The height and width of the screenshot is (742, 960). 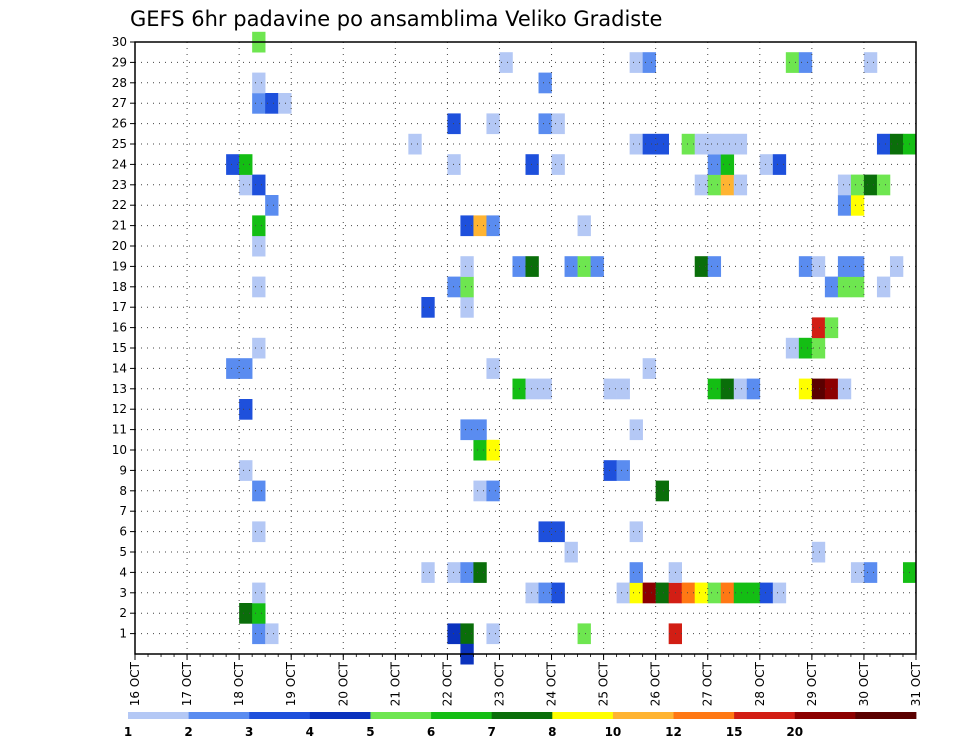 What do you see at coordinates (123, 532) in the screenshot?
I see `y-tick-label: 6` at bounding box center [123, 532].